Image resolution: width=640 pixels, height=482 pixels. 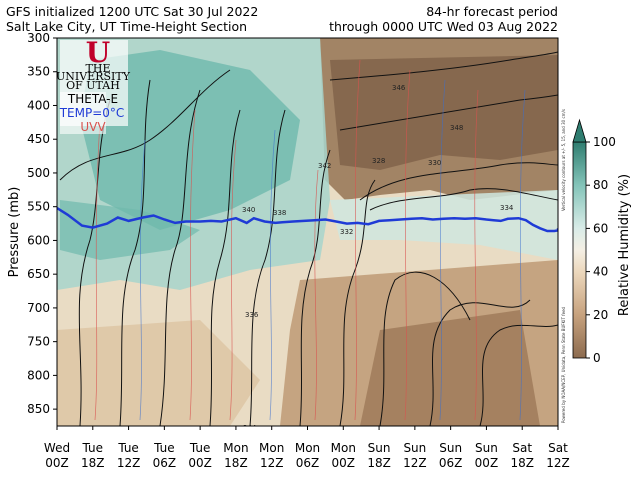 What do you see at coordinates (600, 315) in the screenshot?
I see `colorbar-tick-label: 20` at bounding box center [600, 315].